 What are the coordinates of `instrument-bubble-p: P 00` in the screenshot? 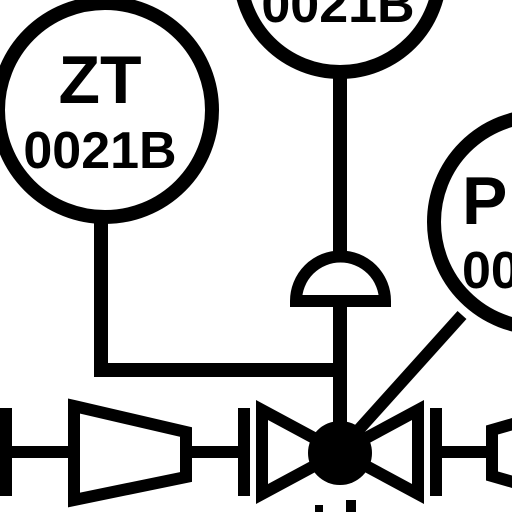 It's located at (469, 222).